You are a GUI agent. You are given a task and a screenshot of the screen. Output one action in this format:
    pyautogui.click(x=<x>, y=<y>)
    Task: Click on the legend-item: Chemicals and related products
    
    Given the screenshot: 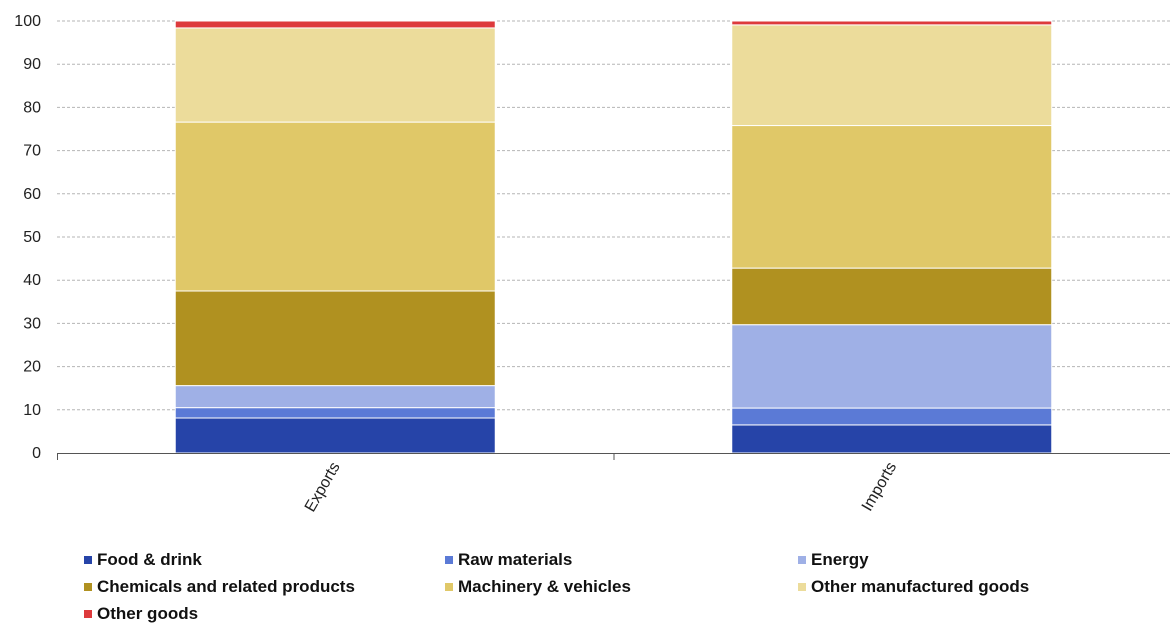 What is the action you would take?
    pyautogui.click(x=219, y=587)
    